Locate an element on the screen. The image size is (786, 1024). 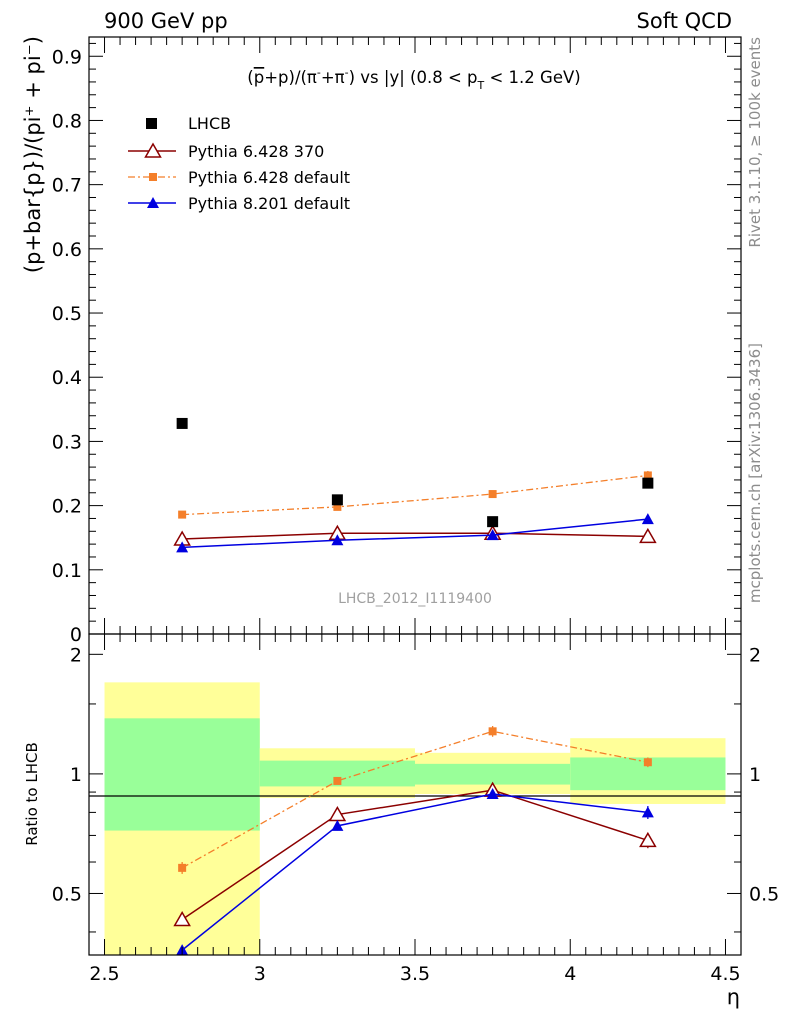
main-y-label: (p+bar{p})/(pi⁺ + pi⁻) is located at coordinates (33, 154).